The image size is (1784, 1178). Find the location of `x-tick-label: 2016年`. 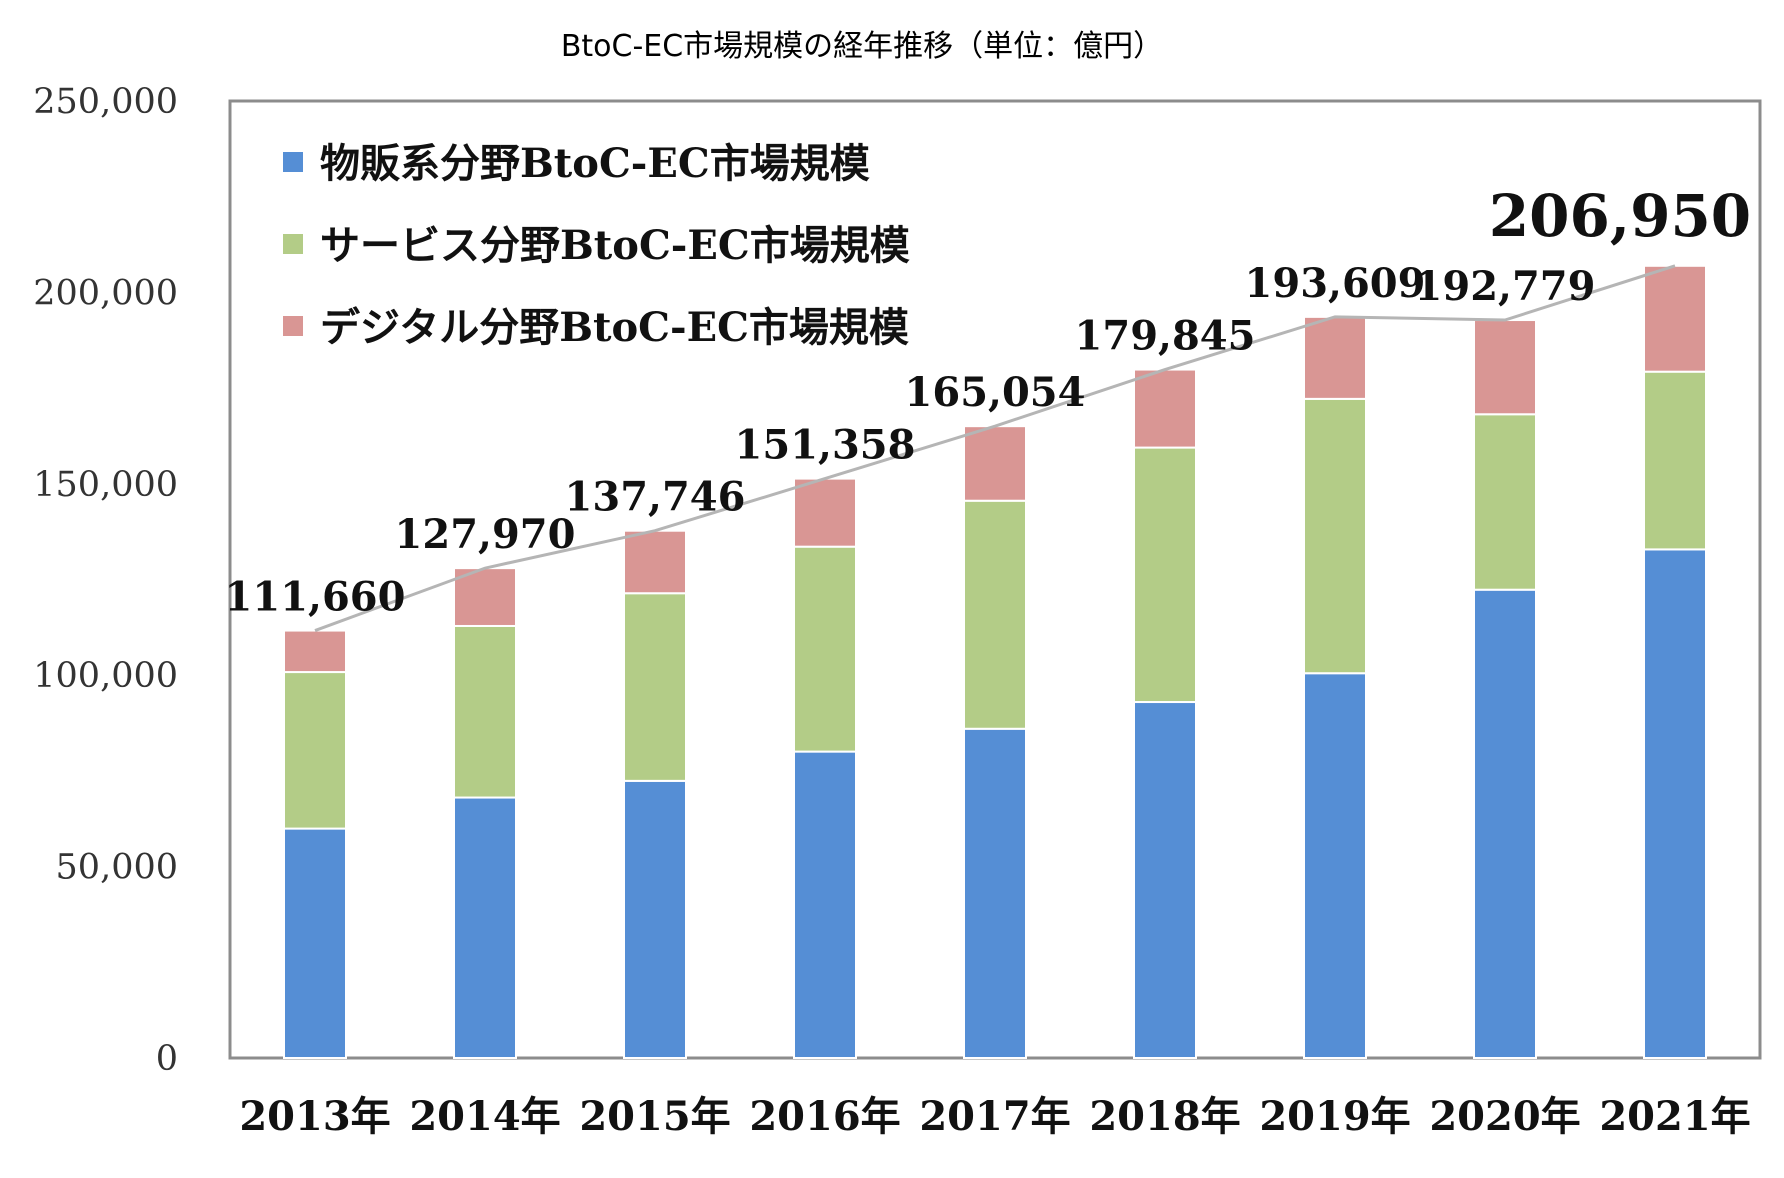

x-tick-label: 2016年 is located at coordinates (824, 1116).